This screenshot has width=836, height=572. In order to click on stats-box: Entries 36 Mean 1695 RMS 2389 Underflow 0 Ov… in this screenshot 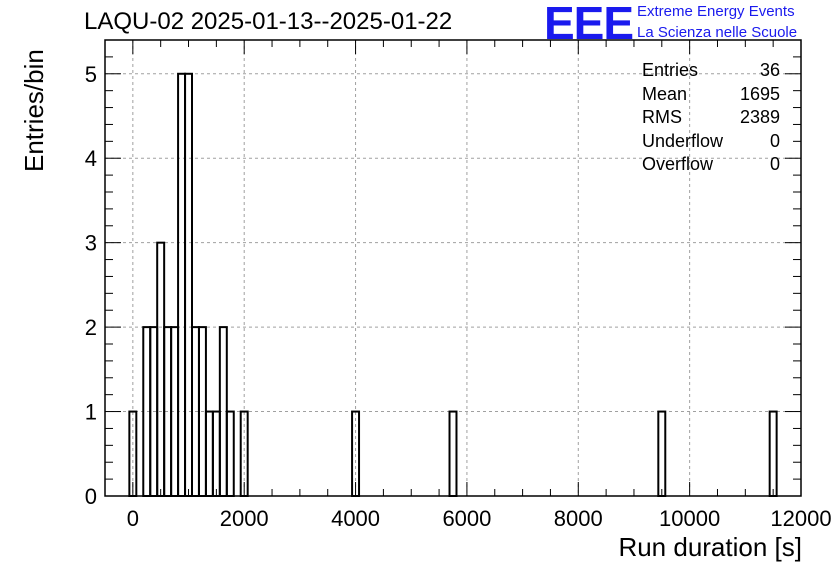, I will do `click(711, 118)`.